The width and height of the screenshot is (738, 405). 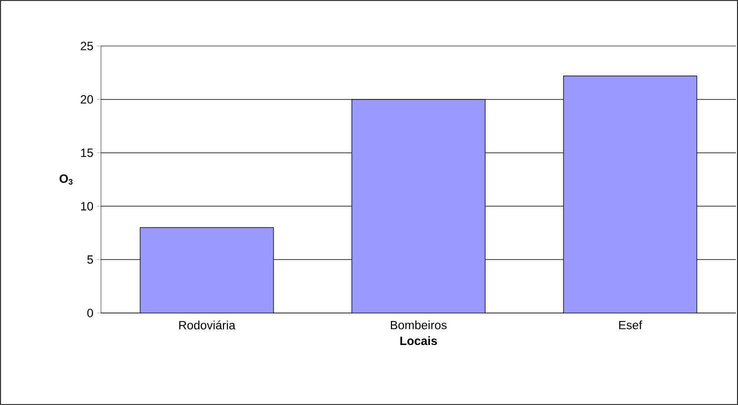 What do you see at coordinates (418, 341) in the screenshot?
I see `x-axis-title: Locais` at bounding box center [418, 341].